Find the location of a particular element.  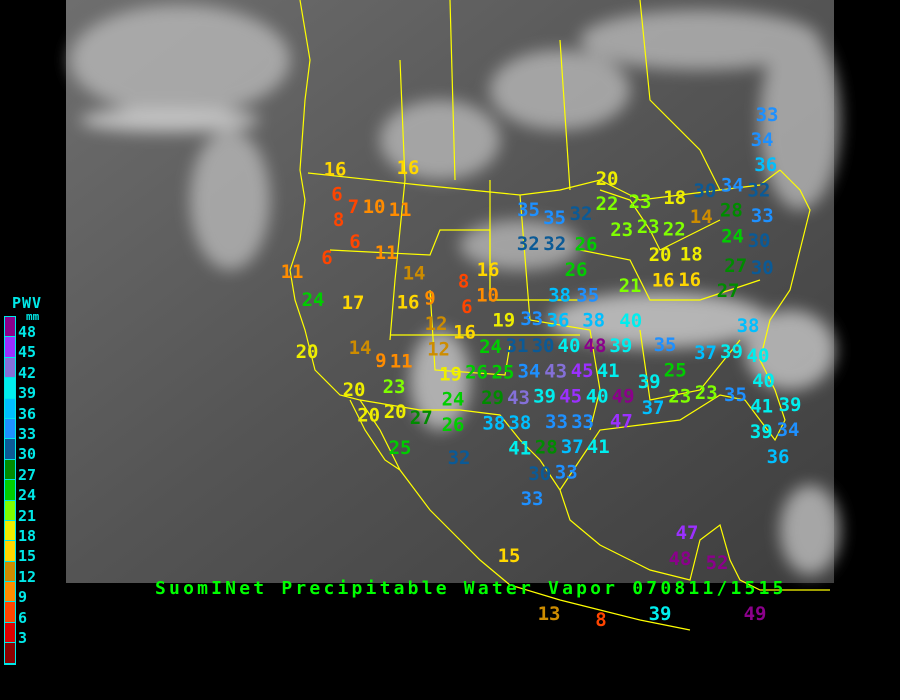

legend-tick-label: 21 is located at coordinates (27, 515).